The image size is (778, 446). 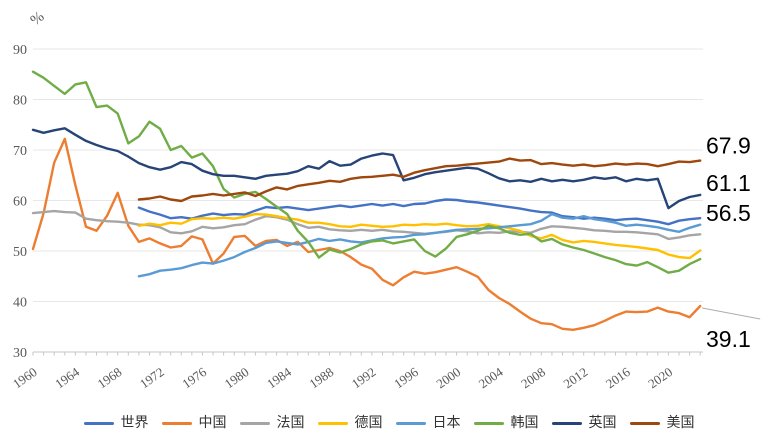 I want to click on x-axis-label-2008: 2008, so click(x=533, y=377).